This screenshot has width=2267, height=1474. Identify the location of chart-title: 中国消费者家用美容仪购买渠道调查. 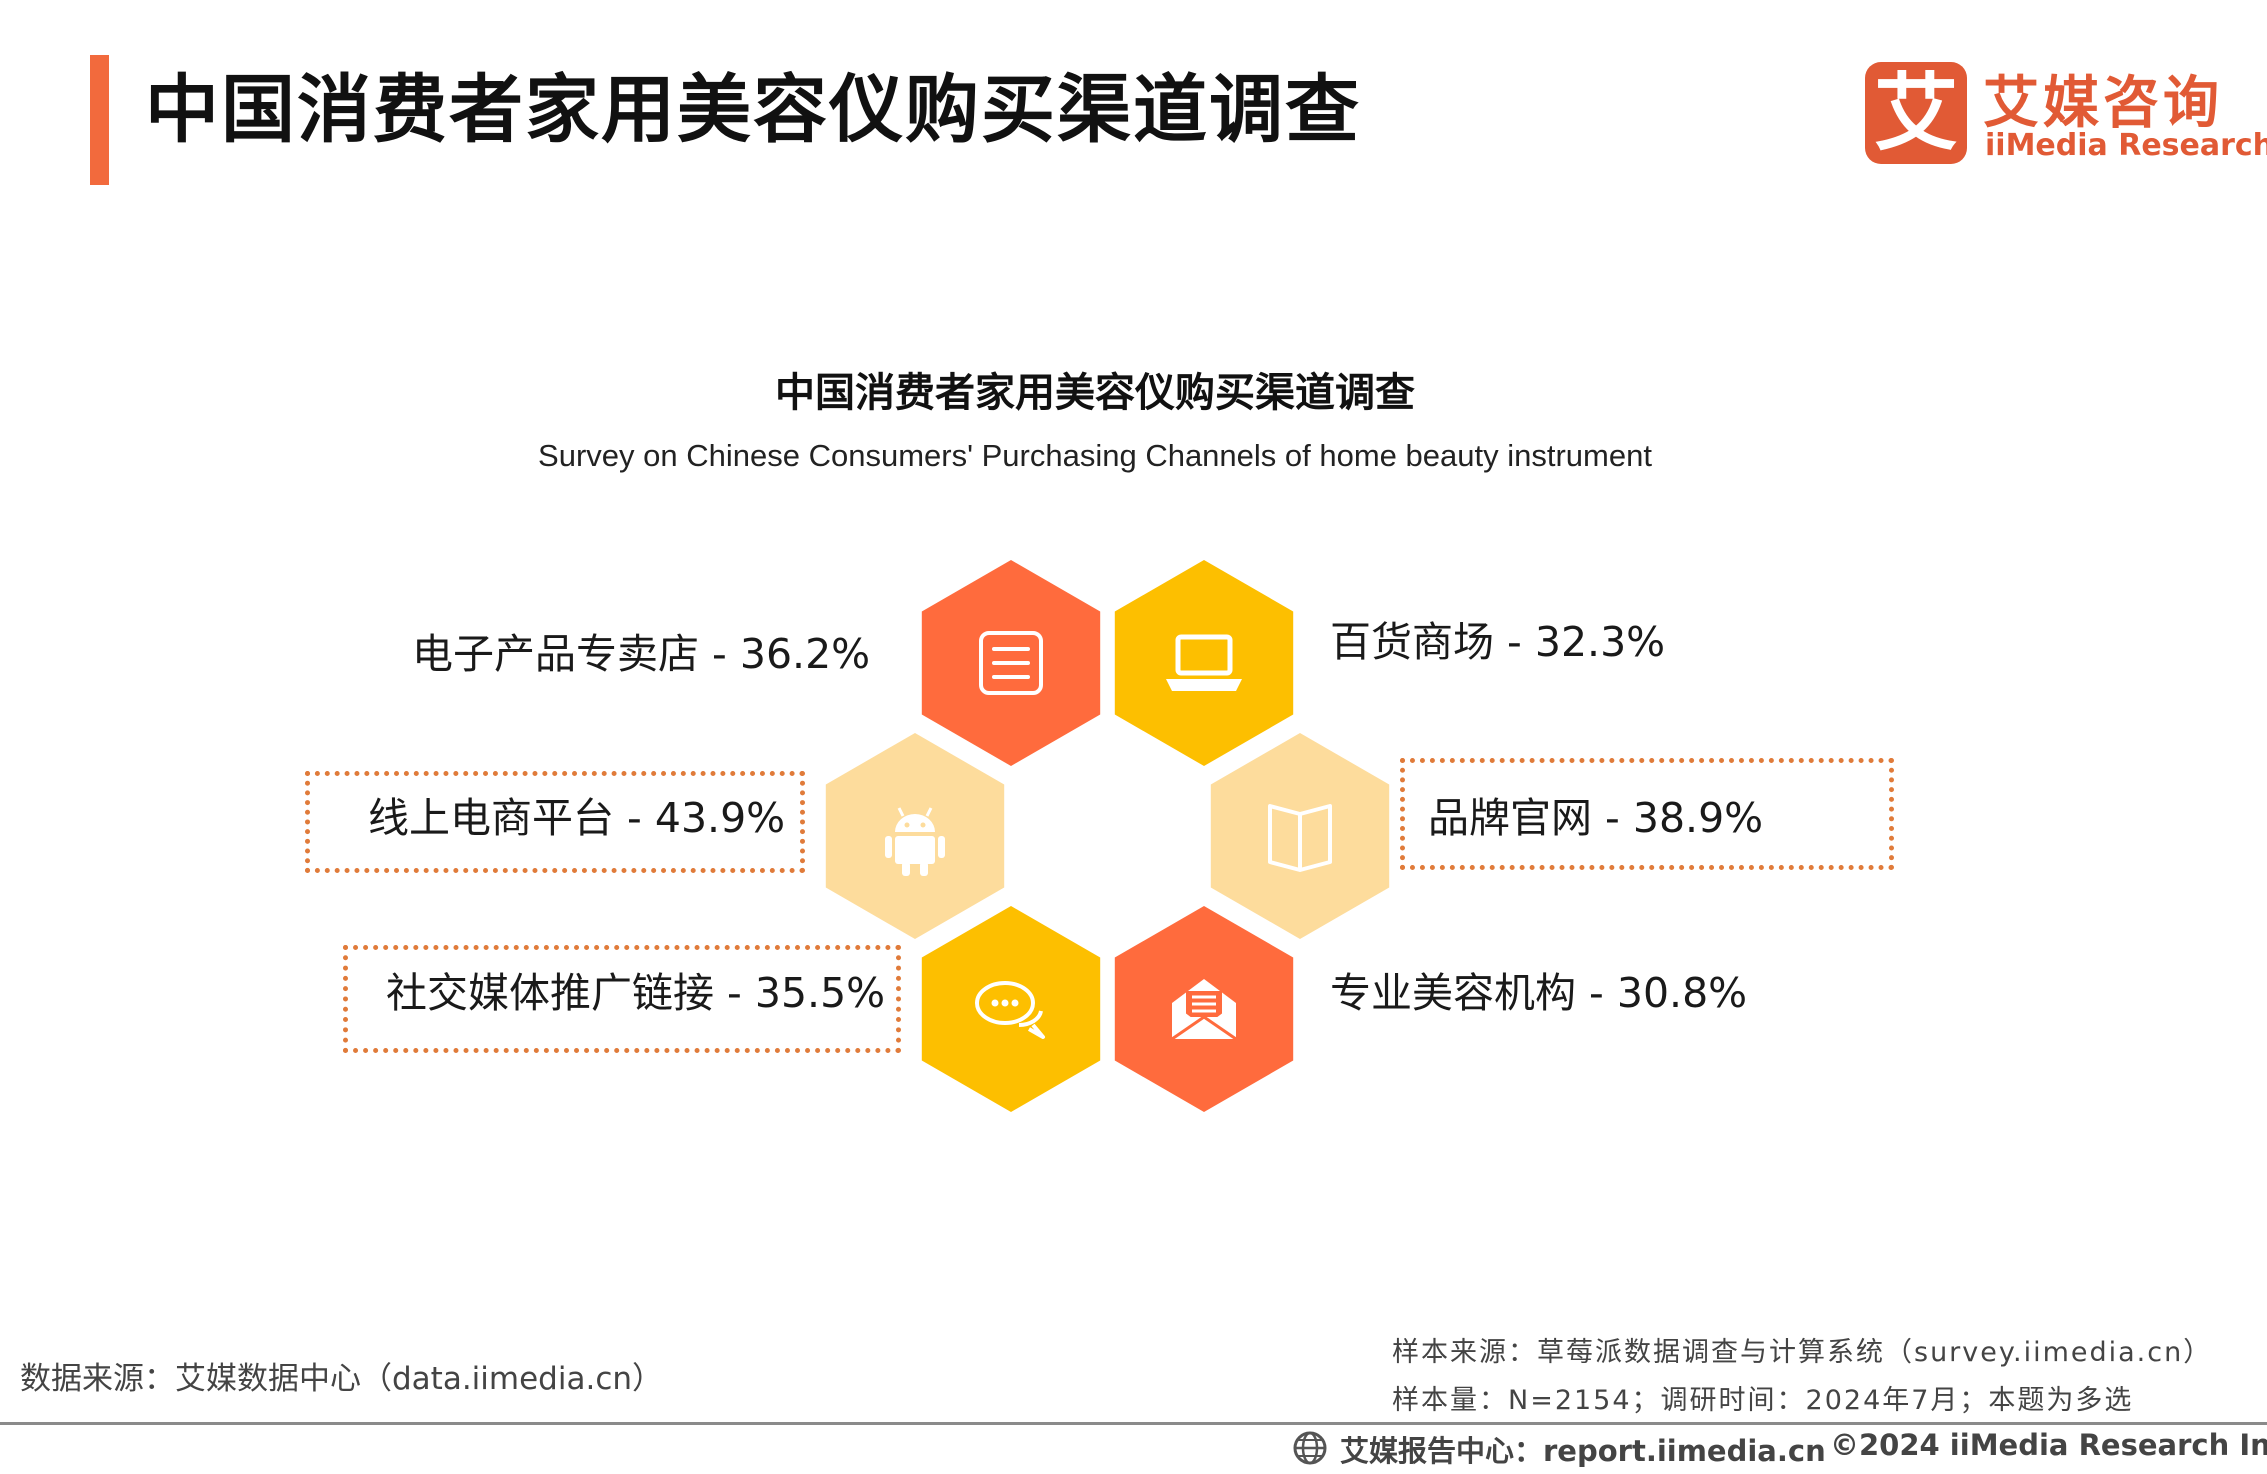
(1095, 393).